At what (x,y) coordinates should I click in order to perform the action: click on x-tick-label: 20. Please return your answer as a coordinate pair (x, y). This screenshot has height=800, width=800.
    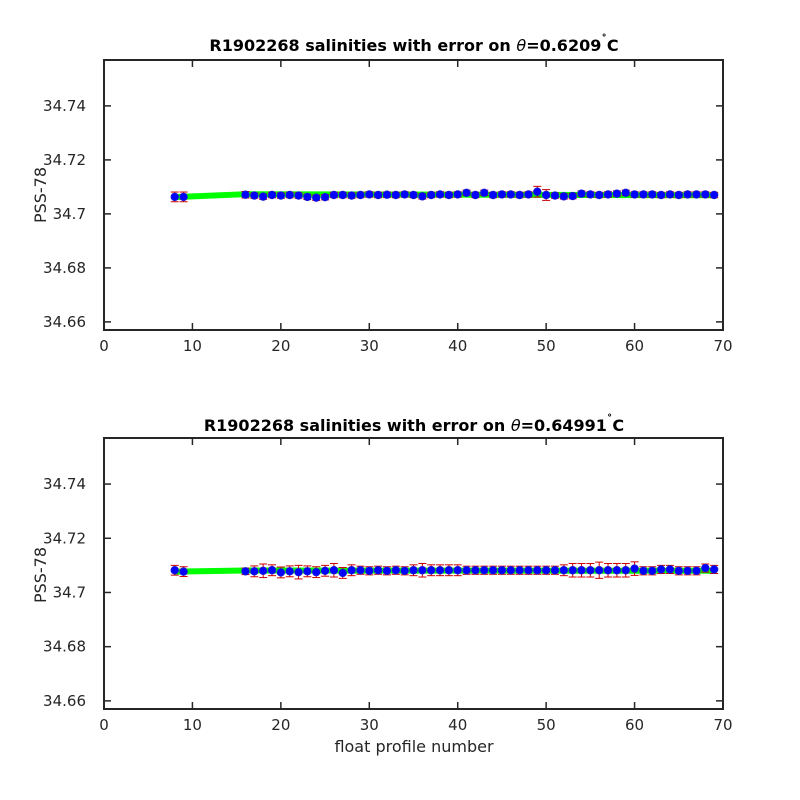
    Looking at the image, I should click on (280, 346).